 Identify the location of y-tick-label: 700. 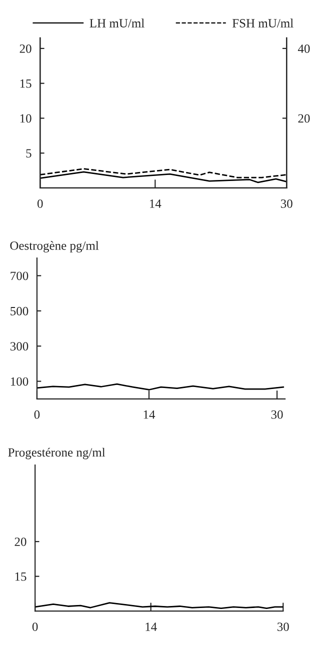
(19, 276).